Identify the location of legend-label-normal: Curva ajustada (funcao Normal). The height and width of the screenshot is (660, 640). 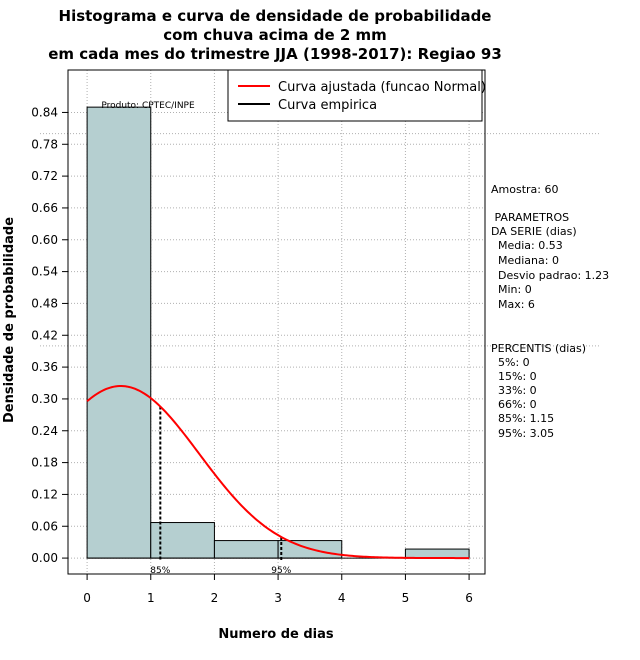
(382, 87).